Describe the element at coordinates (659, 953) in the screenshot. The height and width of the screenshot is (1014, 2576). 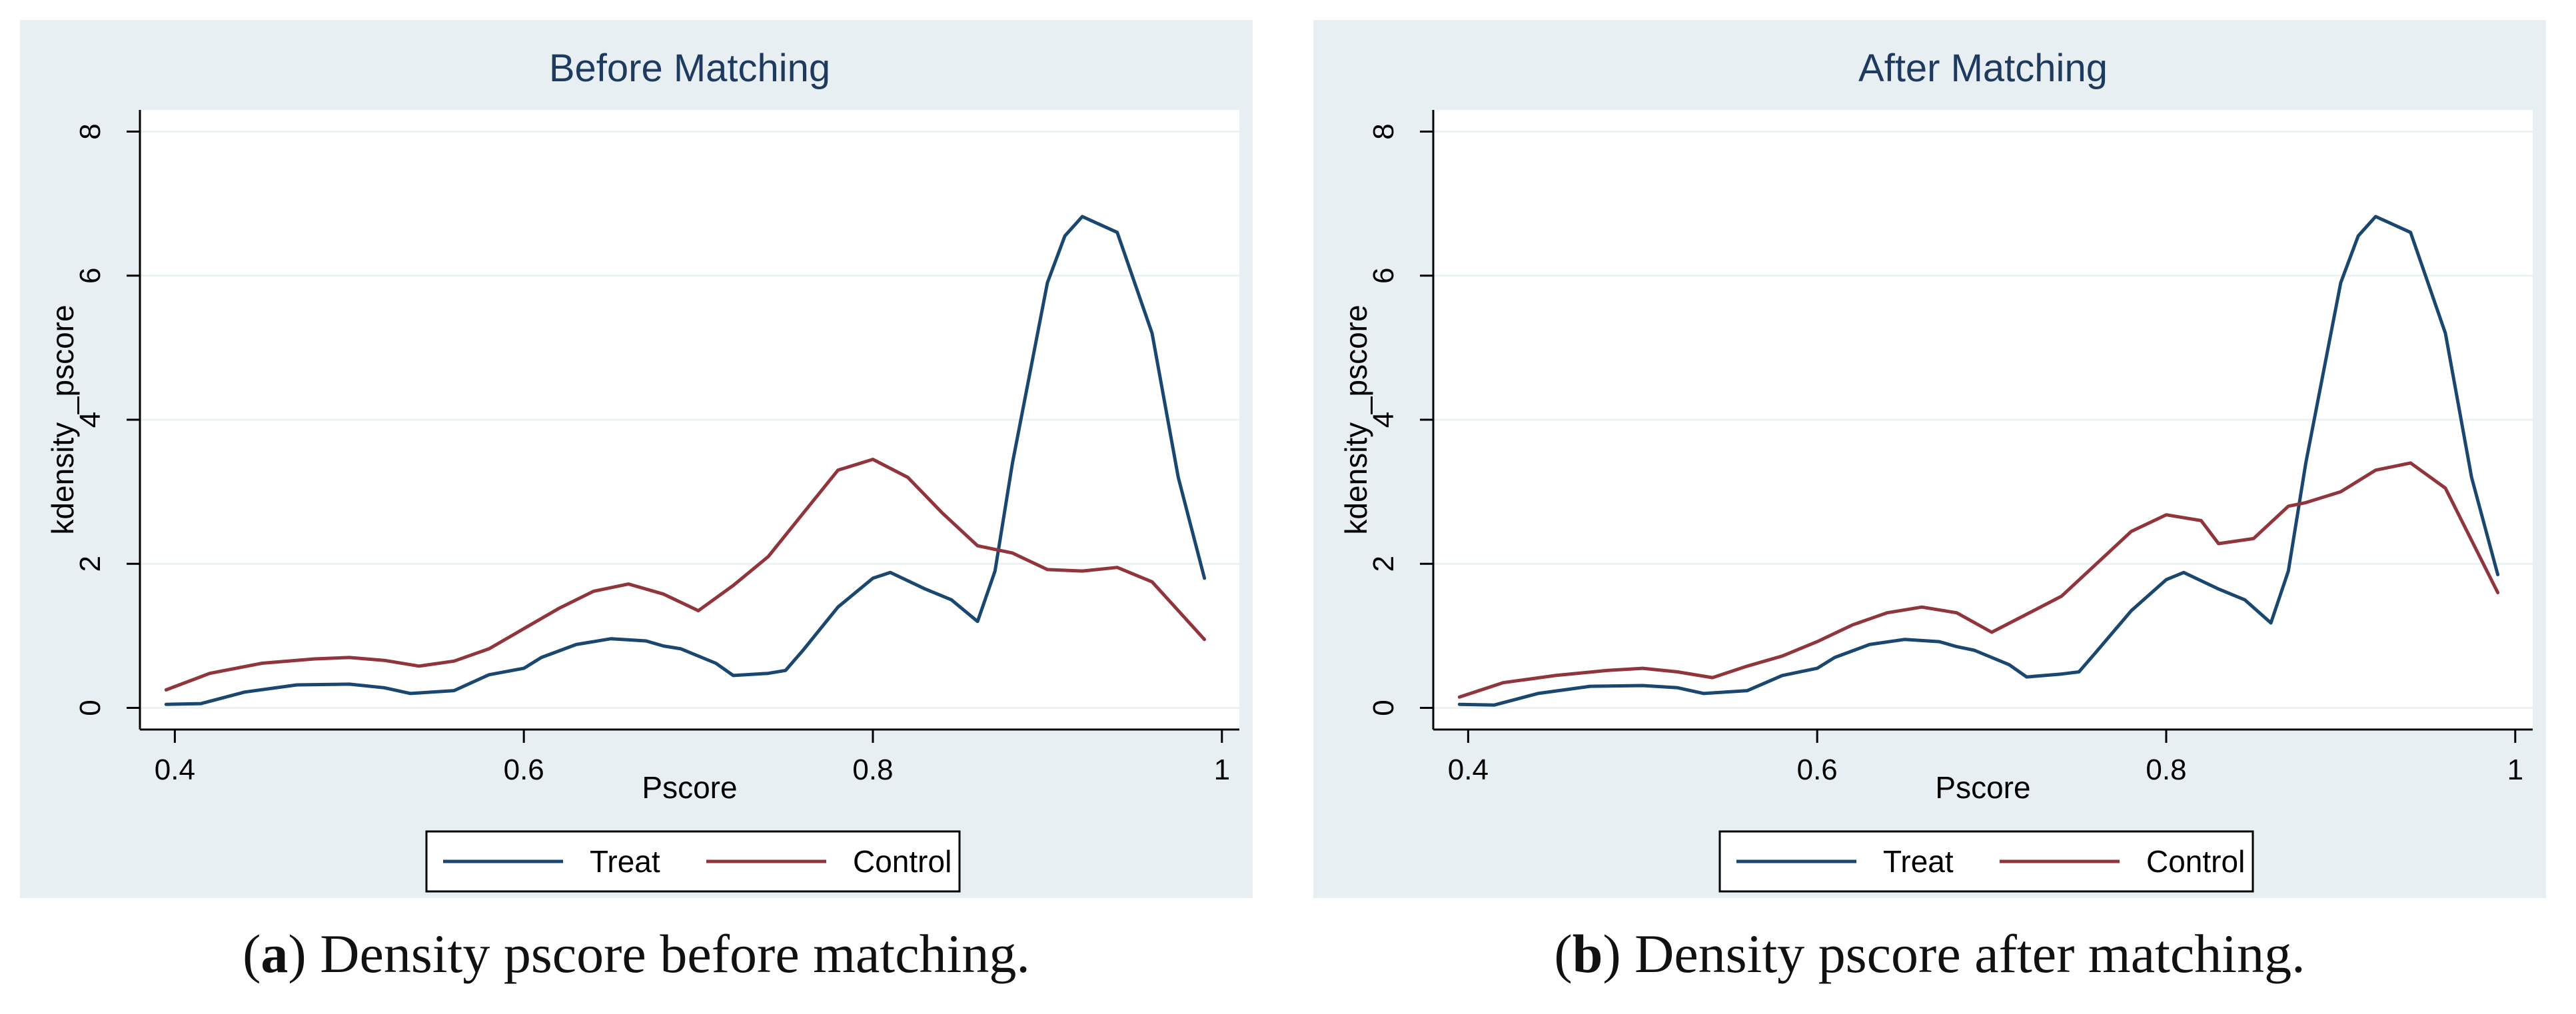
I see `caption-a-text: ) Density pscore before matching.` at that location.